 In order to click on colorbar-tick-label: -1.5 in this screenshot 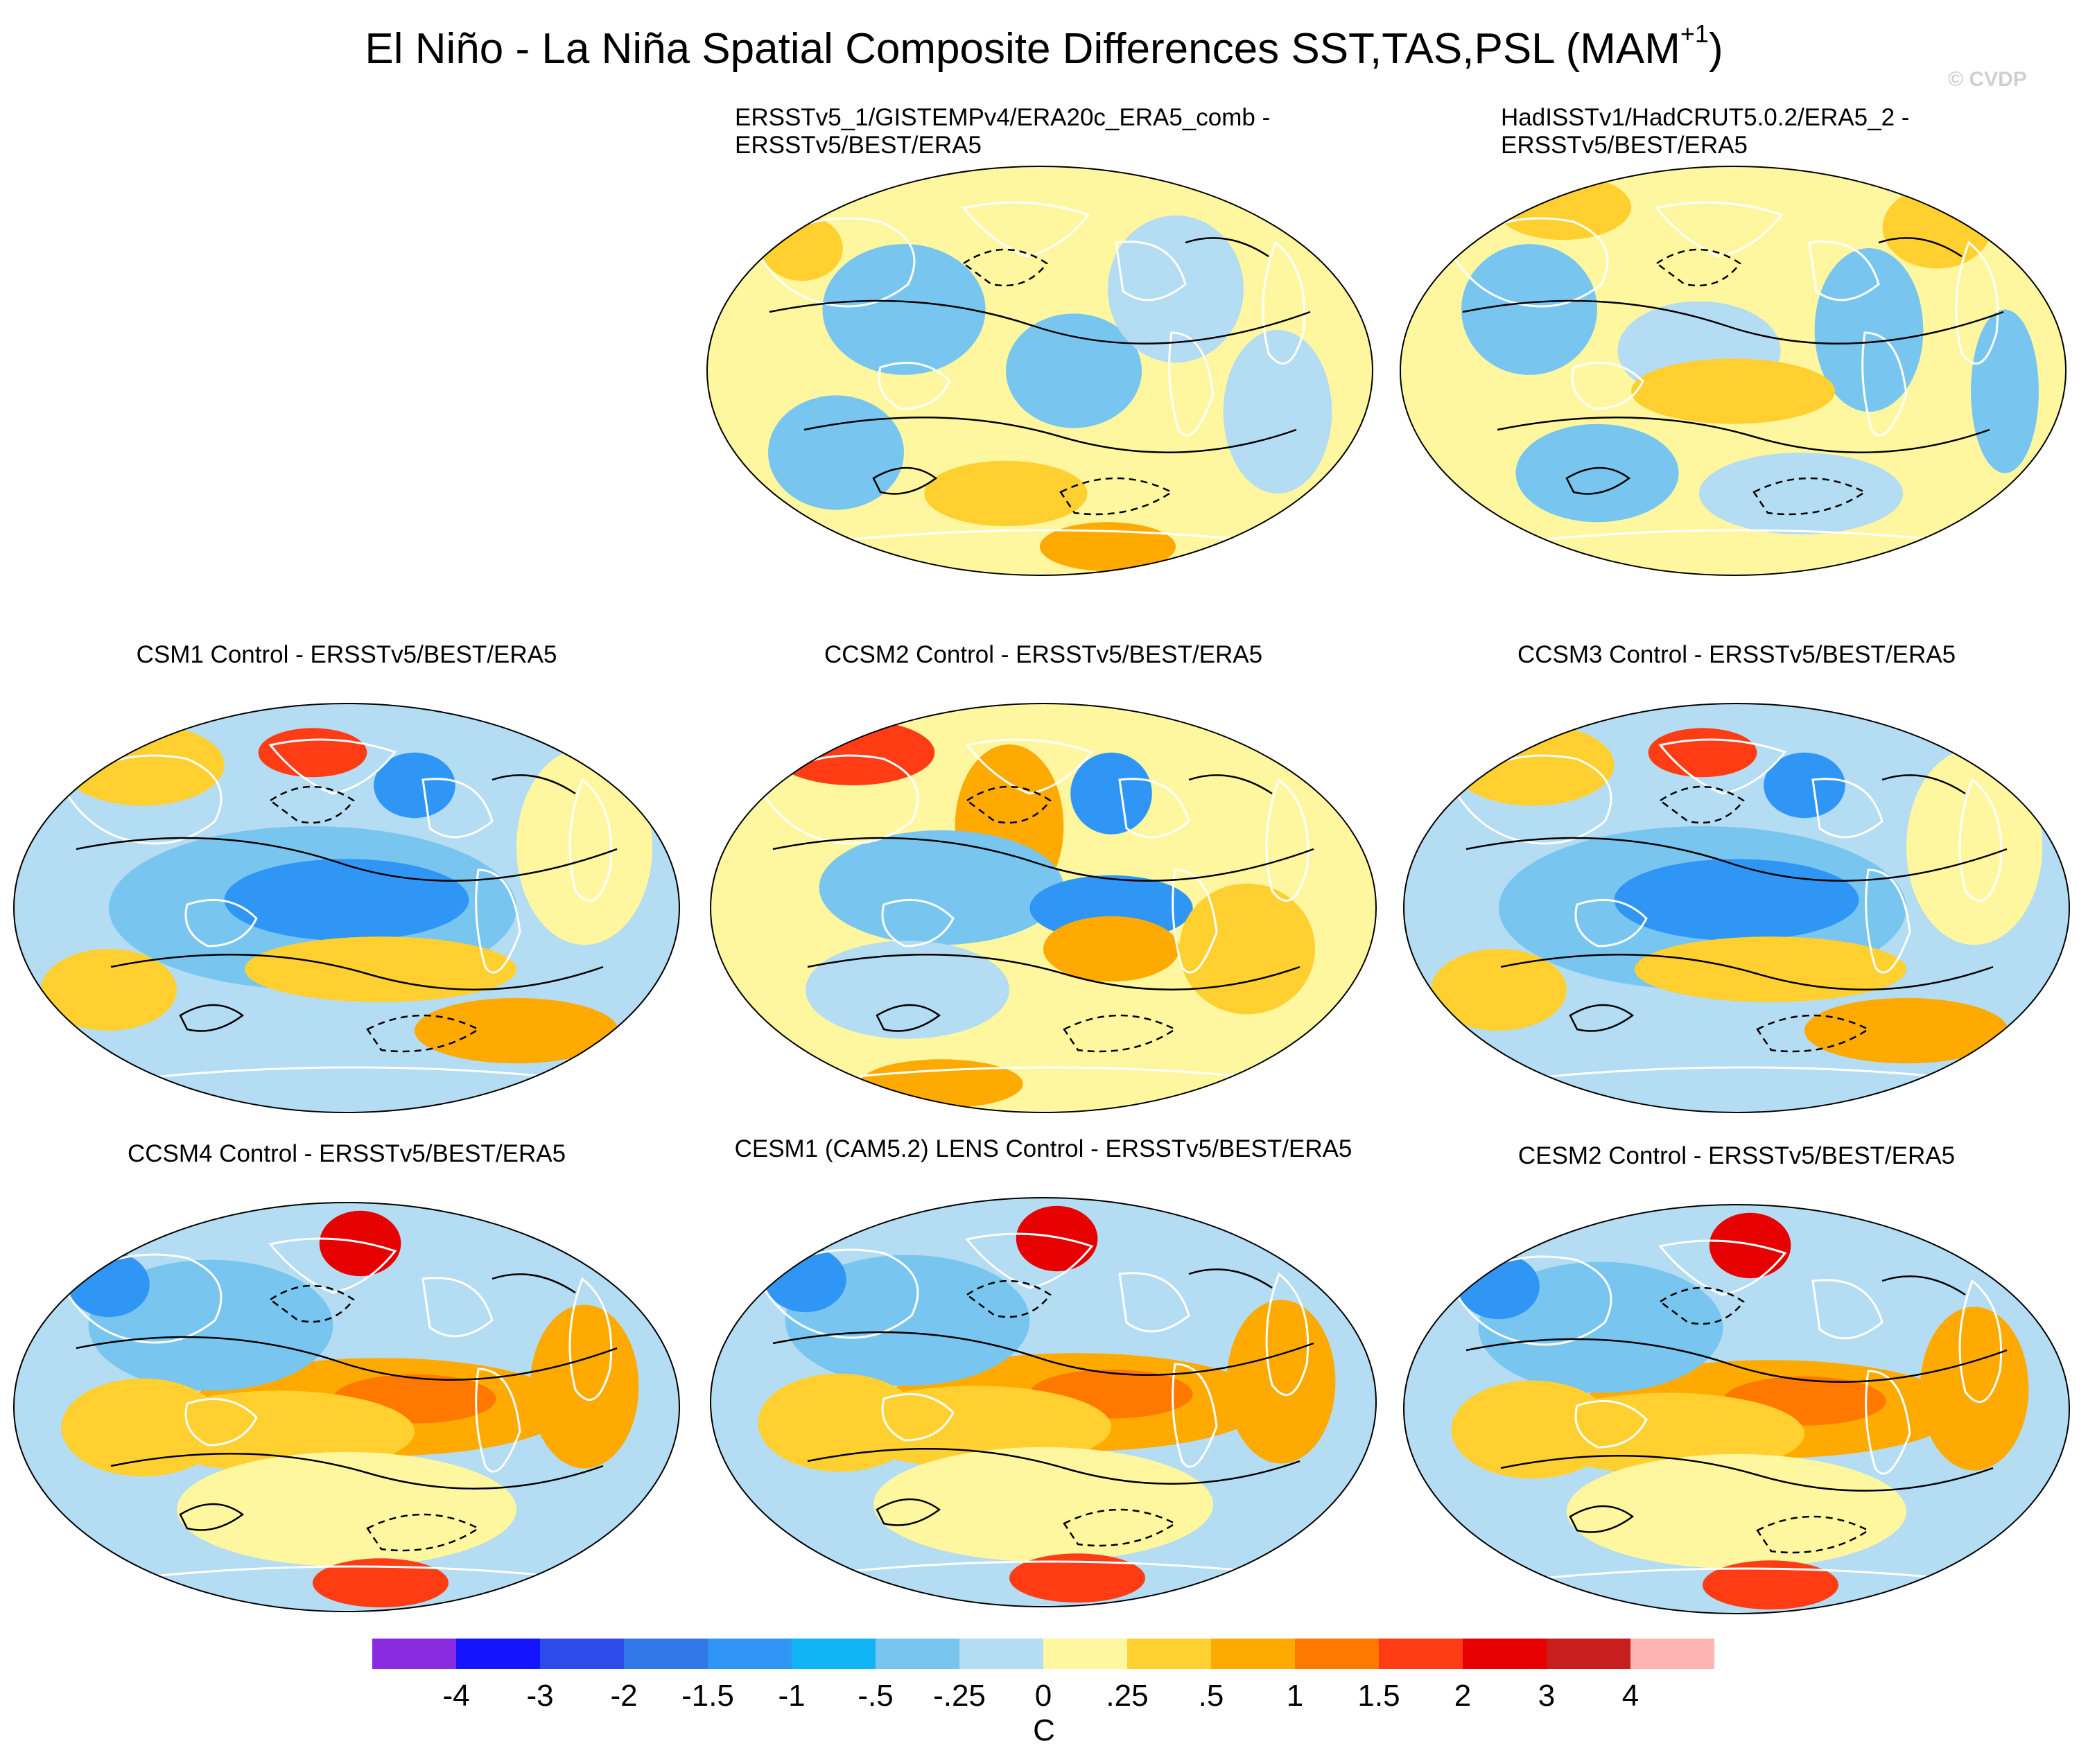, I will do `click(707, 1696)`.